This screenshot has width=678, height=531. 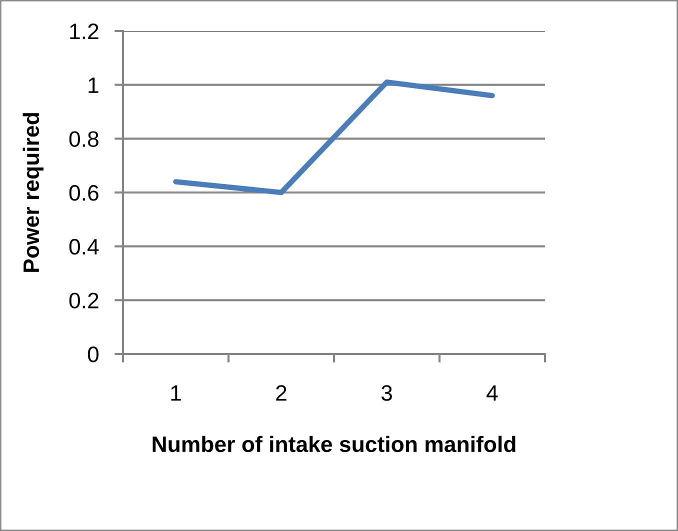 What do you see at coordinates (176, 393) in the screenshot?
I see `x-tick-label: 1` at bounding box center [176, 393].